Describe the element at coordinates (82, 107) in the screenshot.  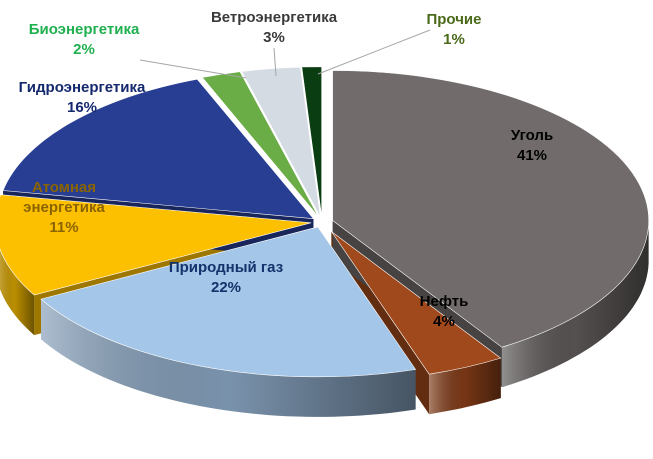
I see `data-label-value: 16%` at that location.